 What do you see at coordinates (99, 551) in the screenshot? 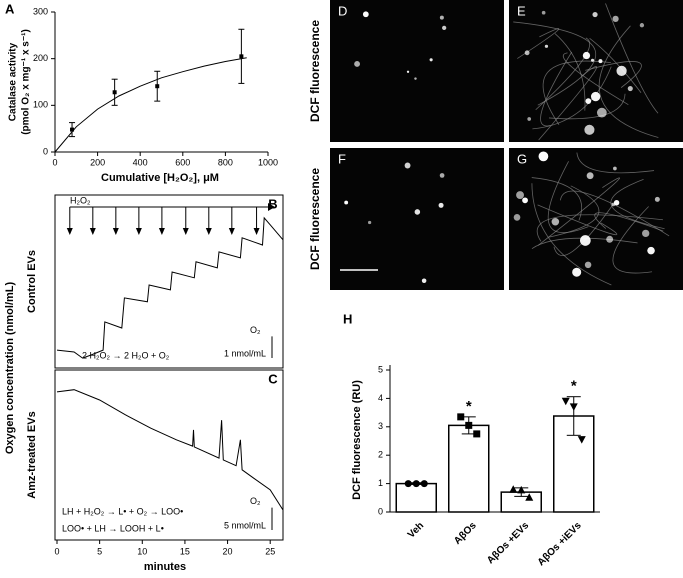
I see `x-tick-label: 5` at bounding box center [99, 551].